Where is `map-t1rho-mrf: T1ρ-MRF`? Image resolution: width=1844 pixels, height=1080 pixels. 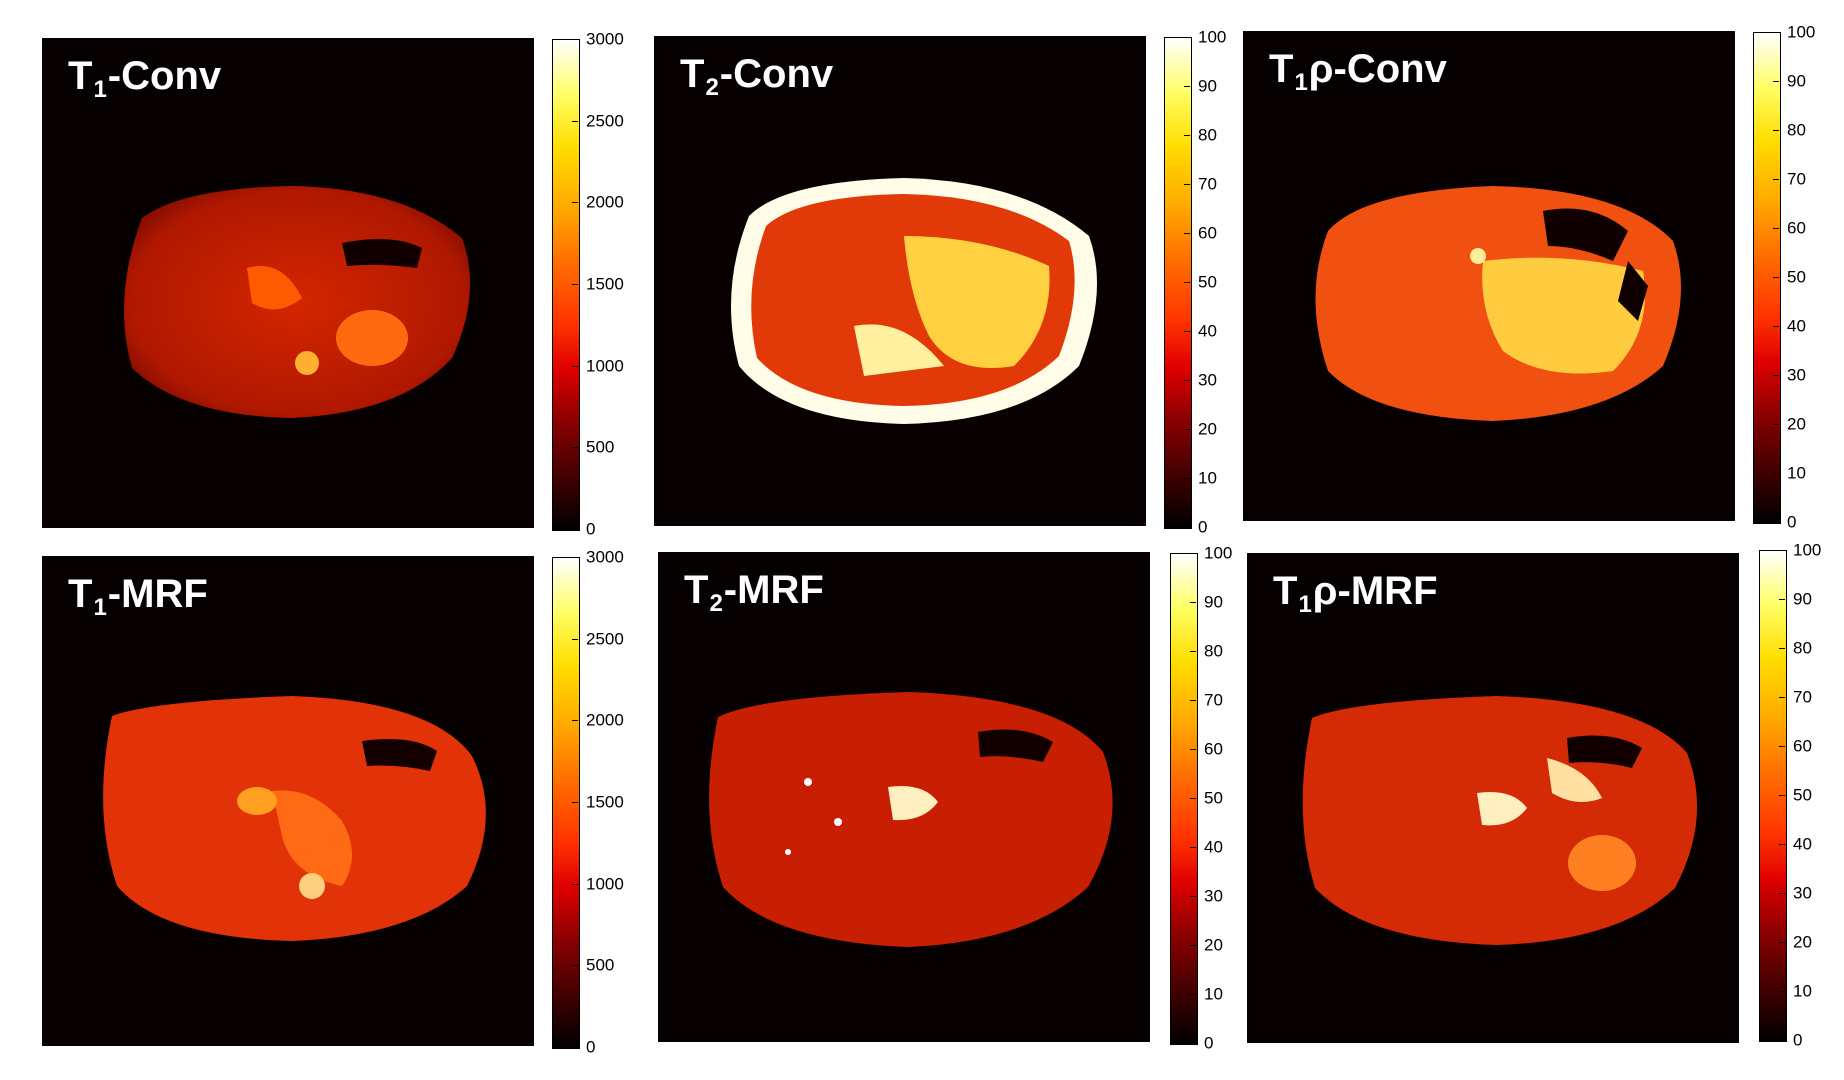 map-t1rho-mrf: T1ρ-MRF is located at coordinates (1493, 798).